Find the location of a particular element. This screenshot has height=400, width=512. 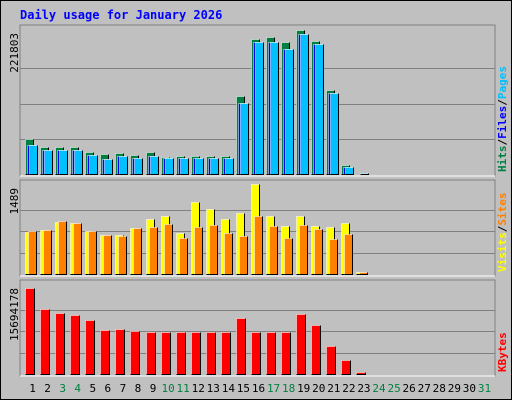

x-tick-label: 10 is located at coordinates (167, 388).